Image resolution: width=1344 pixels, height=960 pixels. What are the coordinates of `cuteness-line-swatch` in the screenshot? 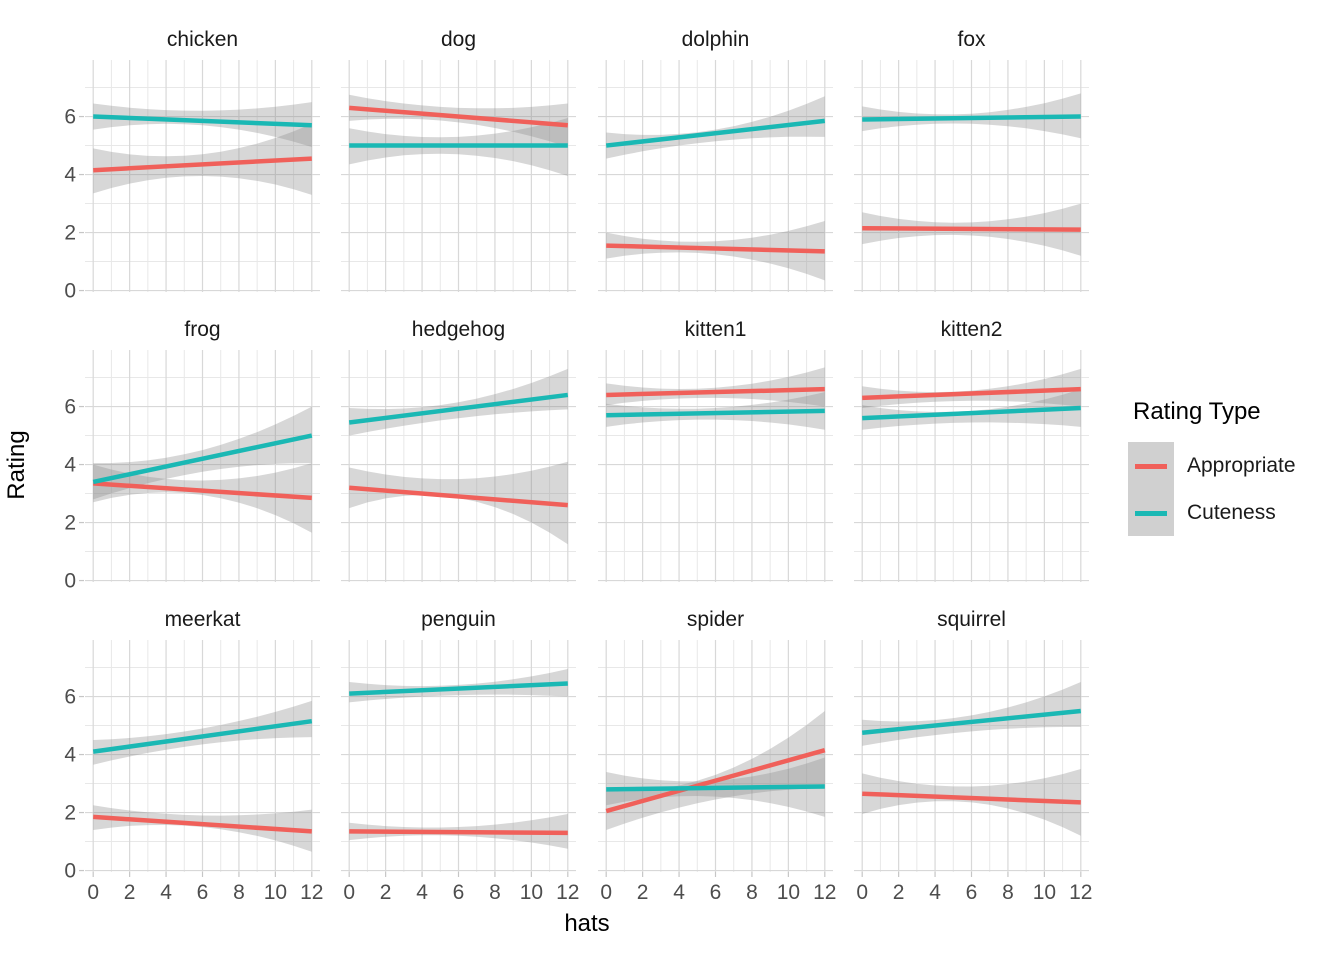 It's located at (1151, 513).